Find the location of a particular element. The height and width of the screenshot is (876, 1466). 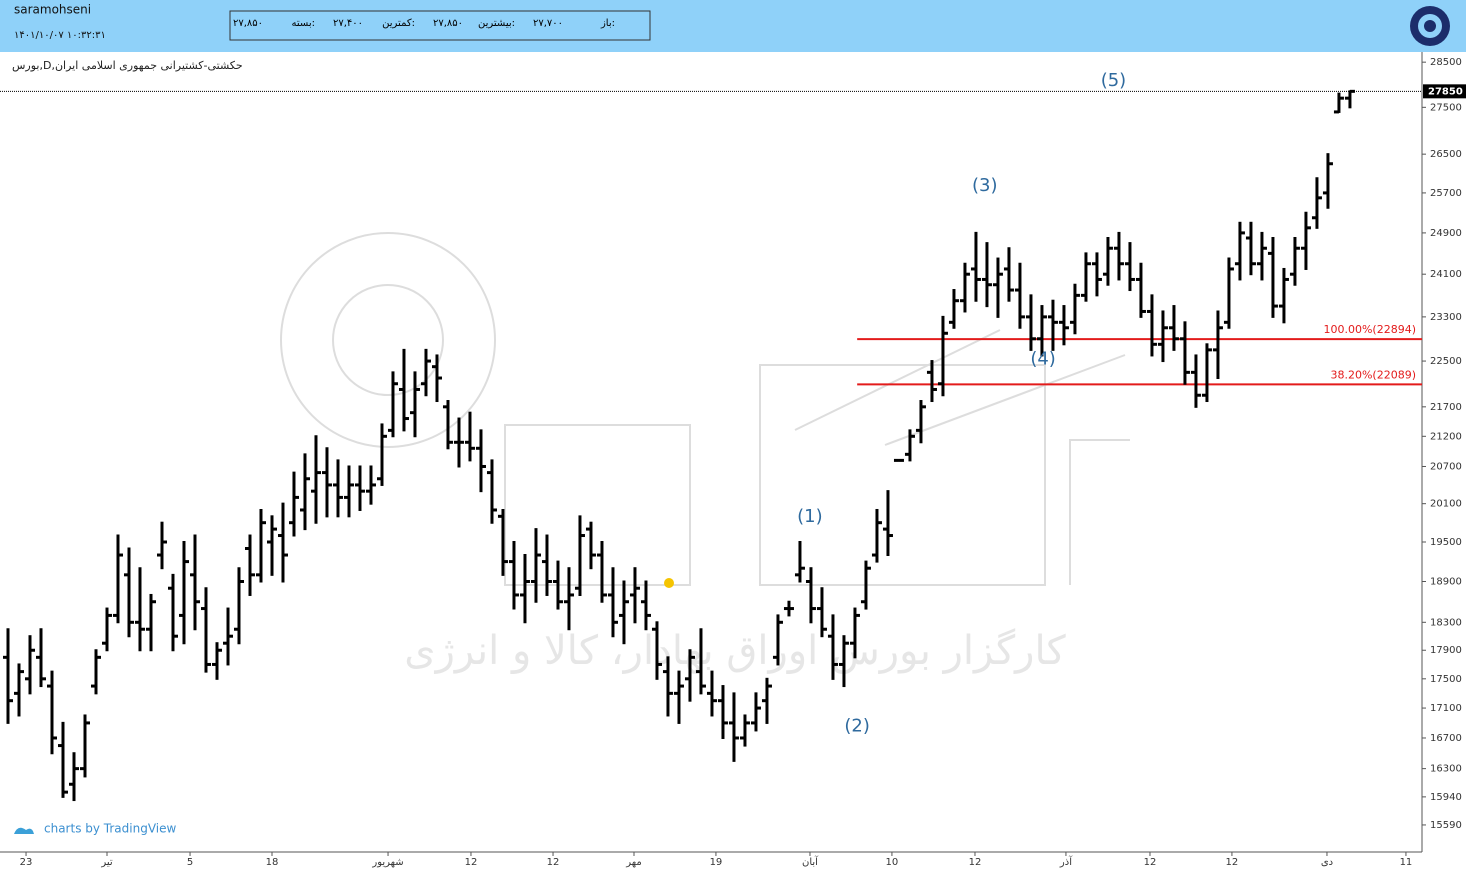

quote-label: بسته: is located at coordinates (303, 23).